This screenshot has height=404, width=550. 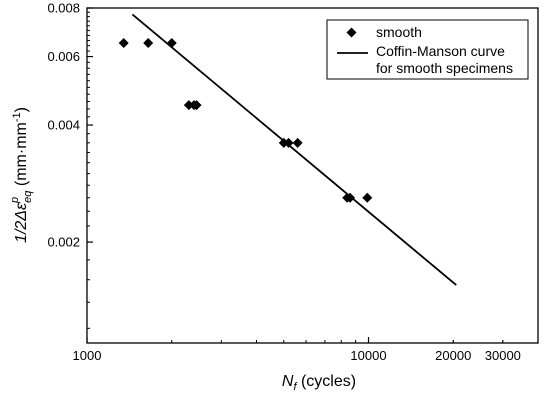 I want to click on legend-label-smooth: smooth, so click(x=399, y=32).